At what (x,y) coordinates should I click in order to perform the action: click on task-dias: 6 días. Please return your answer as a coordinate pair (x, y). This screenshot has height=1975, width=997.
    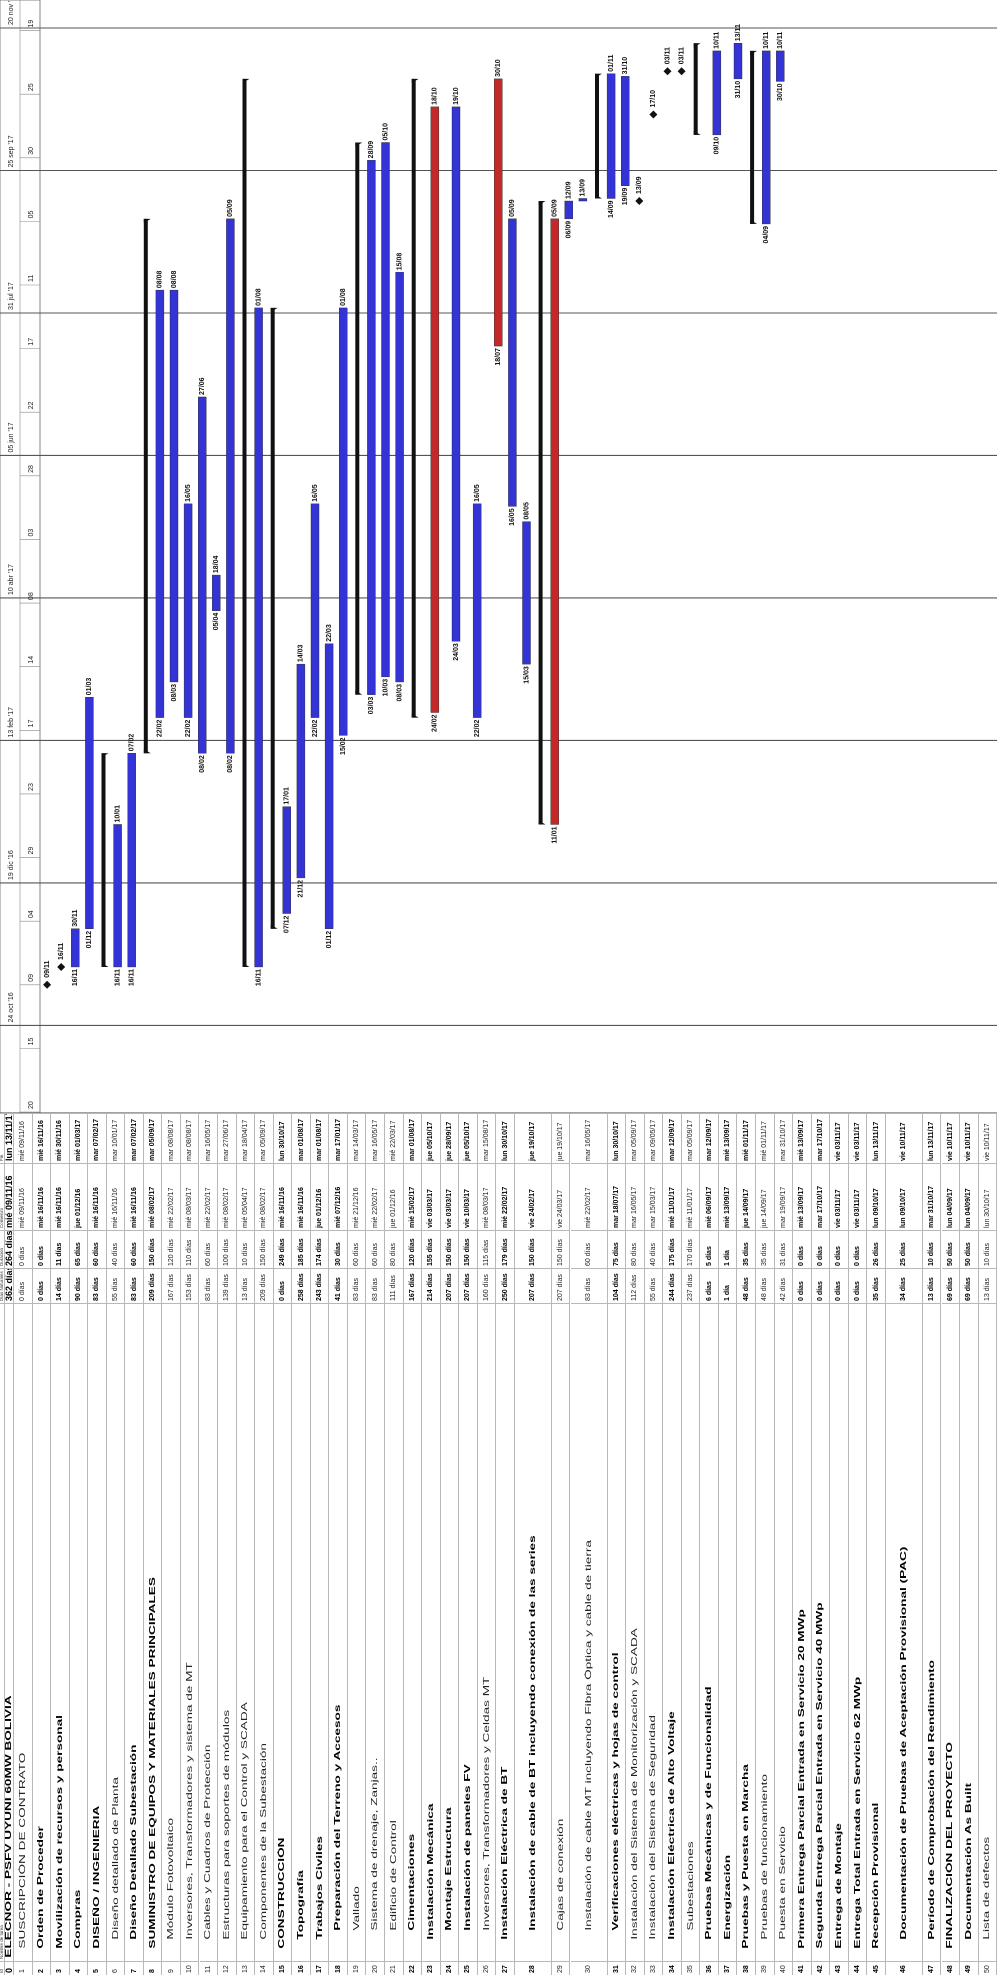
    Looking at the image, I should click on (709, 1291).